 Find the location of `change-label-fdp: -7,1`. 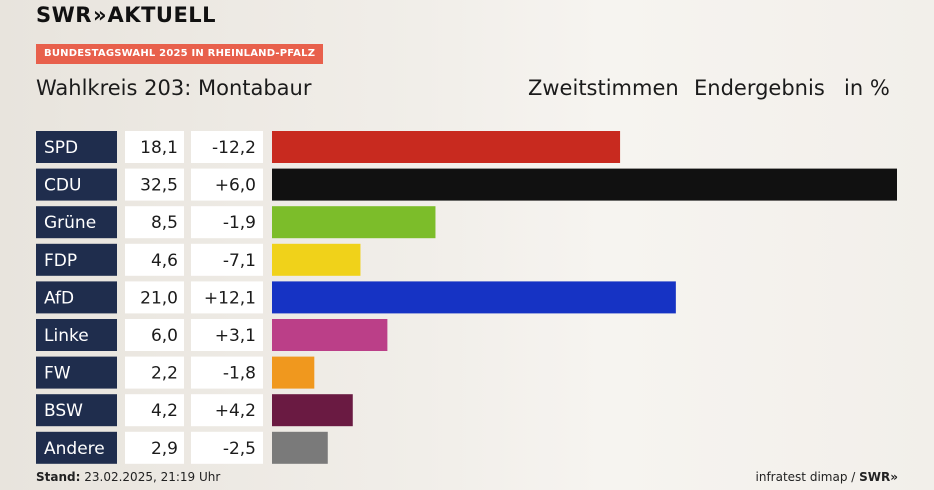

change-label-fdp: -7,1 is located at coordinates (239, 261).